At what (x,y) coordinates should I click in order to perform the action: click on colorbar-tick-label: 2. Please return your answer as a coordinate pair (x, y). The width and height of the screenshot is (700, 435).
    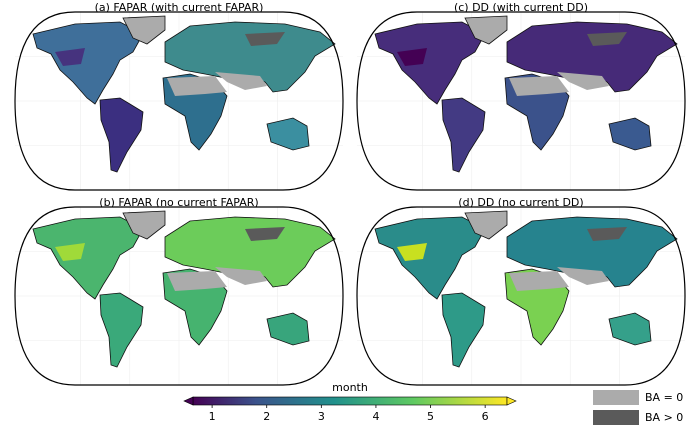
    Looking at the image, I should click on (266, 416).